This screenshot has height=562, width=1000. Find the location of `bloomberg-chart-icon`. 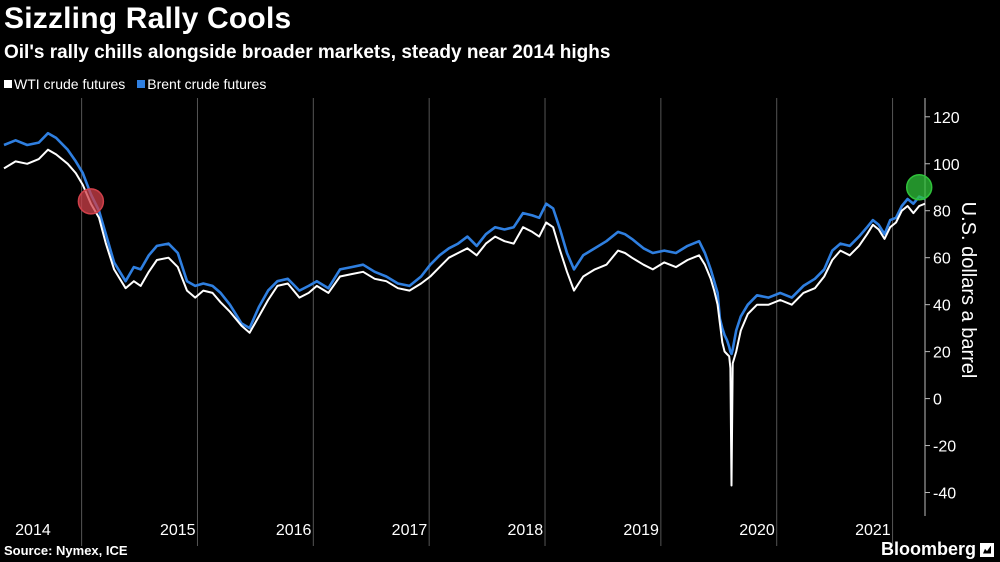

bloomberg-chart-icon is located at coordinates (987, 549).